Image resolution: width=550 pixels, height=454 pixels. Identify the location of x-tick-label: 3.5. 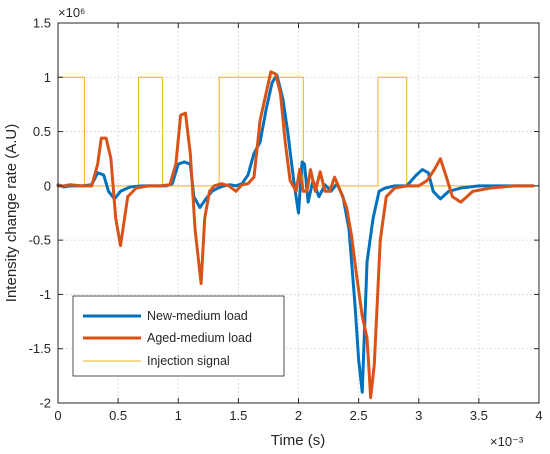
(479, 415).